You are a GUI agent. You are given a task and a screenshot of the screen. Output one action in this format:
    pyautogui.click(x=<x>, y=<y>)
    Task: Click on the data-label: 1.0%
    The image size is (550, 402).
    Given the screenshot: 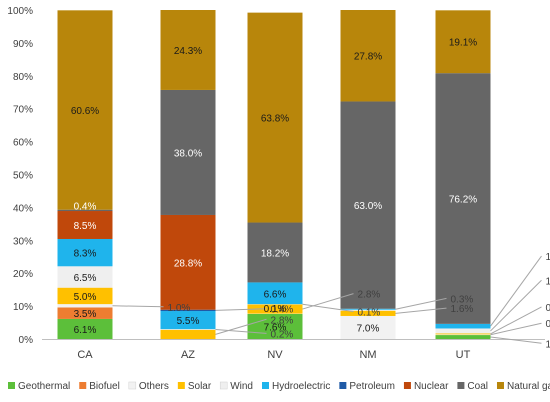 What is the action you would take?
    pyautogui.click(x=179, y=308)
    